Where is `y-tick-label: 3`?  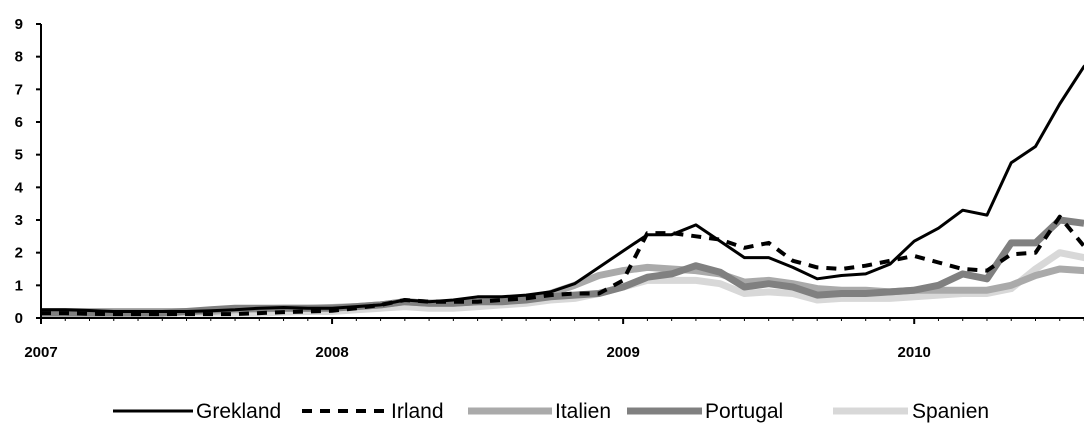
y-tick-label: 3 is located at coordinates (19, 220).